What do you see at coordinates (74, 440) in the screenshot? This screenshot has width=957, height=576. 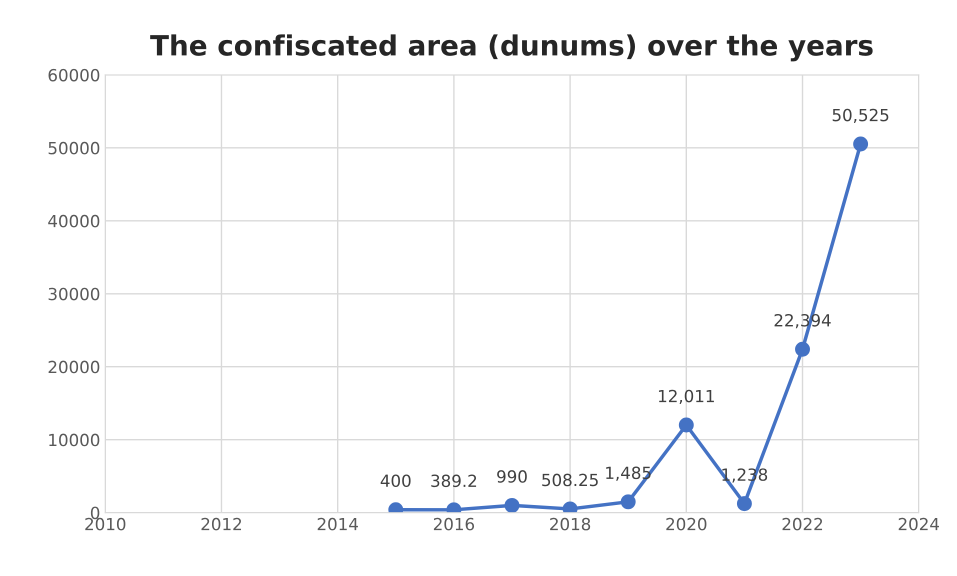 I see `y-tick-label: 10000` at bounding box center [74, 440].